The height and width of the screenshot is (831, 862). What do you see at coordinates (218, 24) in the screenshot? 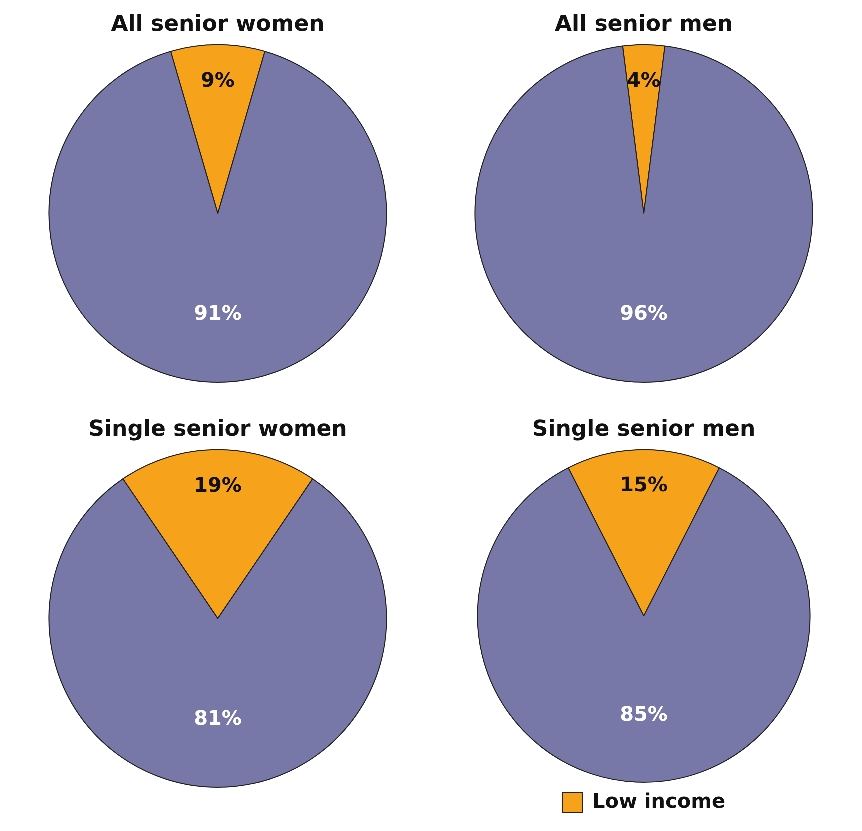
I see `chart-title: All senior women` at bounding box center [218, 24].